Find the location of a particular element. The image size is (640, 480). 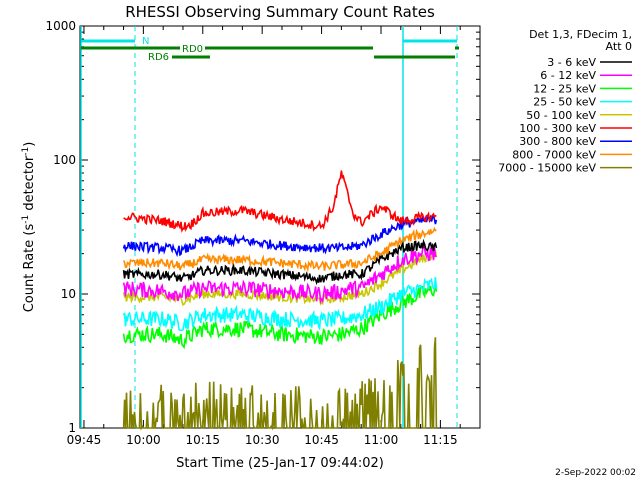

flag-label-n: N is located at coordinates (145, 41).